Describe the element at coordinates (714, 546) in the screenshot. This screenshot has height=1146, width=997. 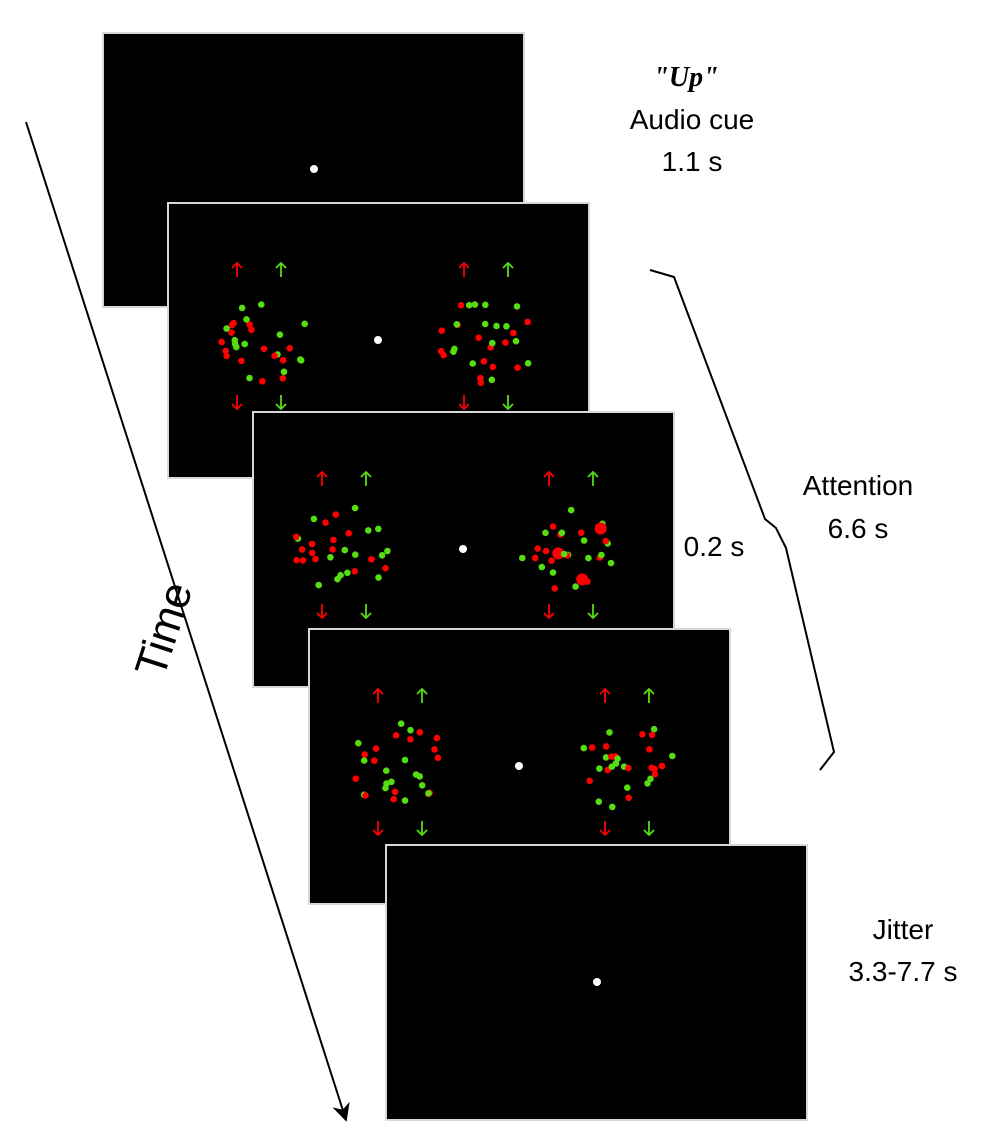
I see `frame-duration: 0.2 s` at that location.